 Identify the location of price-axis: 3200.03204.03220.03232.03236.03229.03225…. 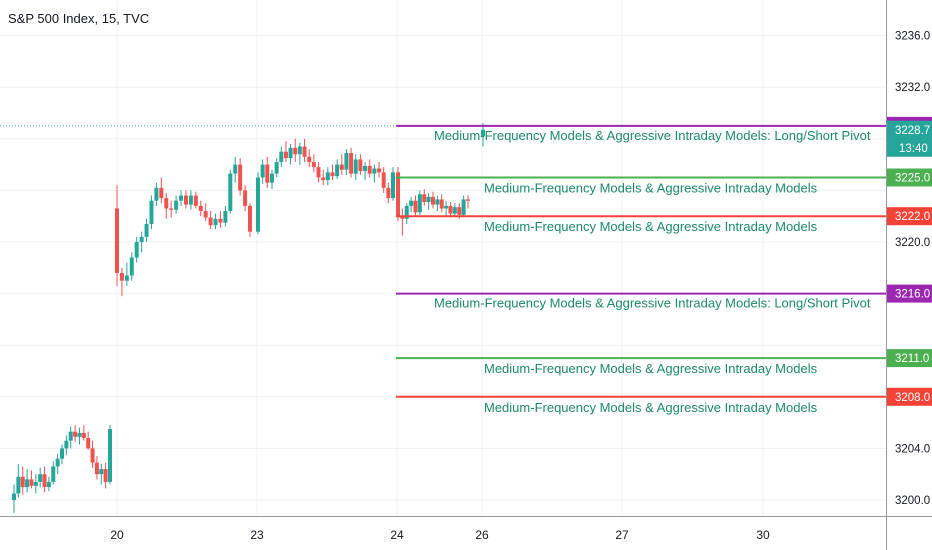
(909, 275).